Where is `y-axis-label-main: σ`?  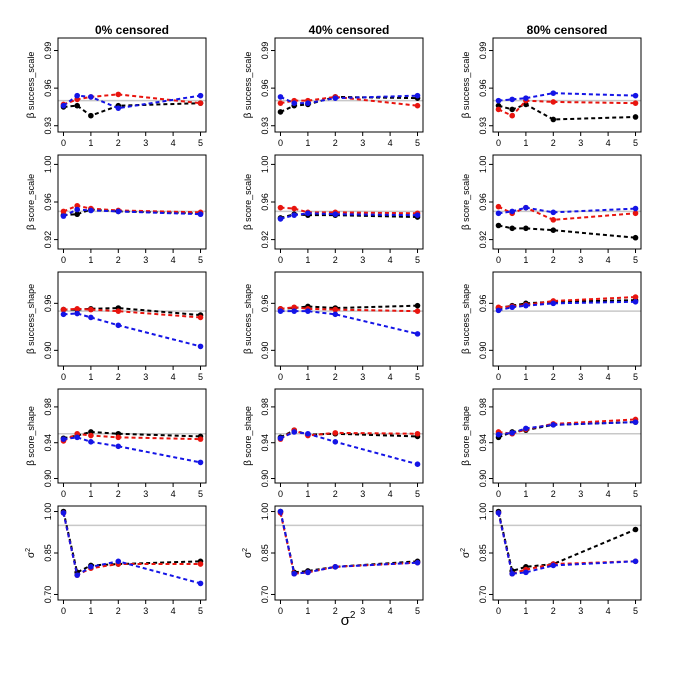 y-axis-label-main: σ is located at coordinates (248, 554).